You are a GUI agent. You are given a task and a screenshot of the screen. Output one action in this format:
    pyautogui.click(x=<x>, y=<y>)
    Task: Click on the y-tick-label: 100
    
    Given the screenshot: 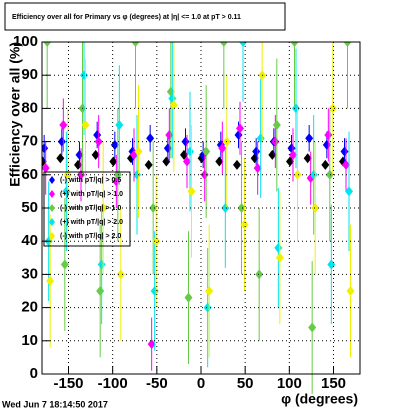 What is the action you would take?
    pyautogui.click(x=25, y=41)
    